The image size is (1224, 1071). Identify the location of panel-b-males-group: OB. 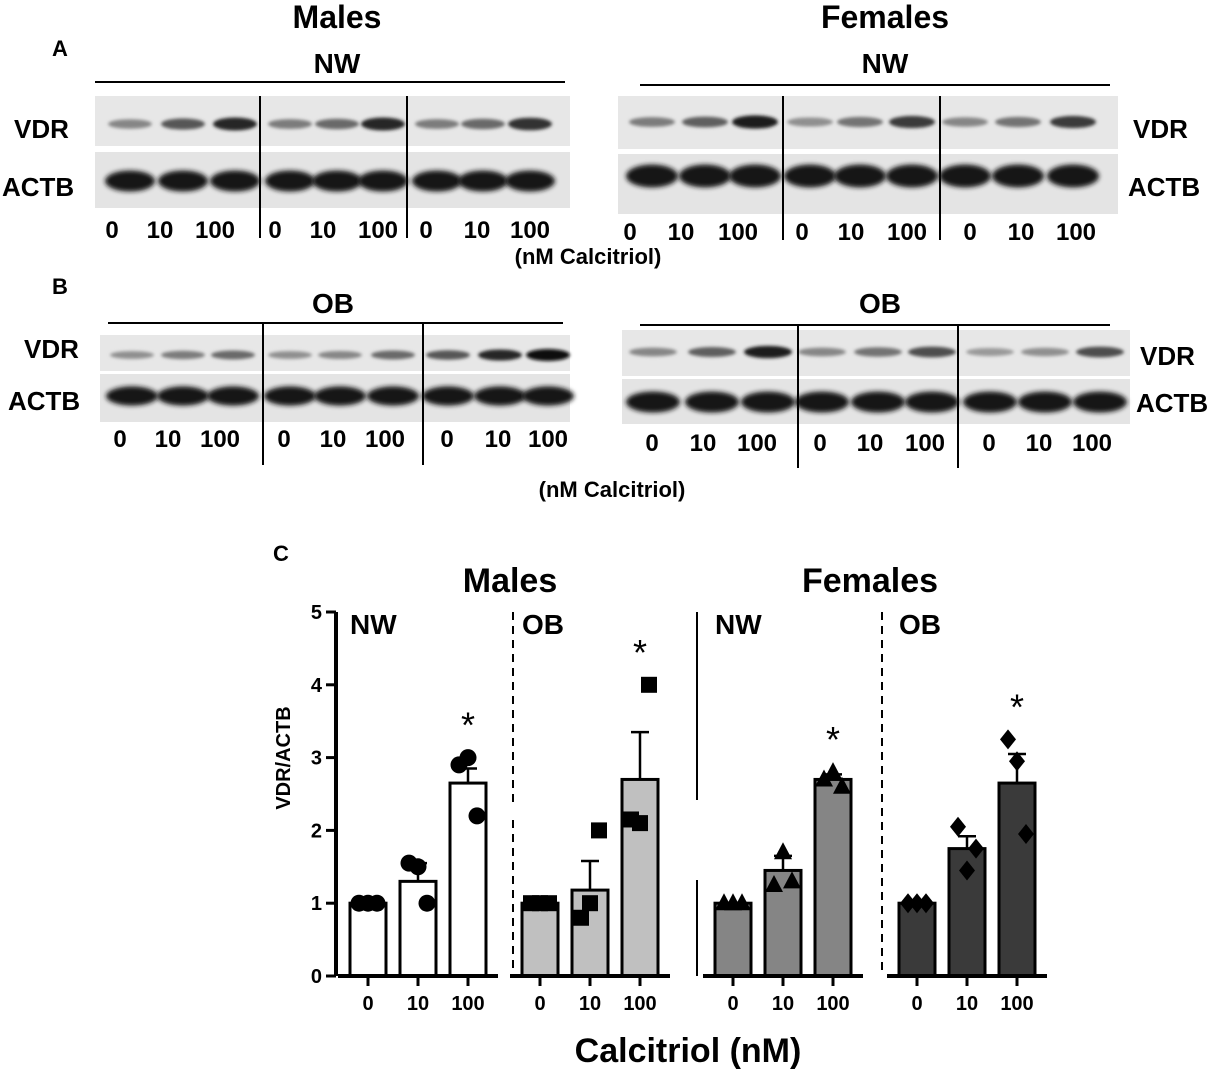
(333, 303).